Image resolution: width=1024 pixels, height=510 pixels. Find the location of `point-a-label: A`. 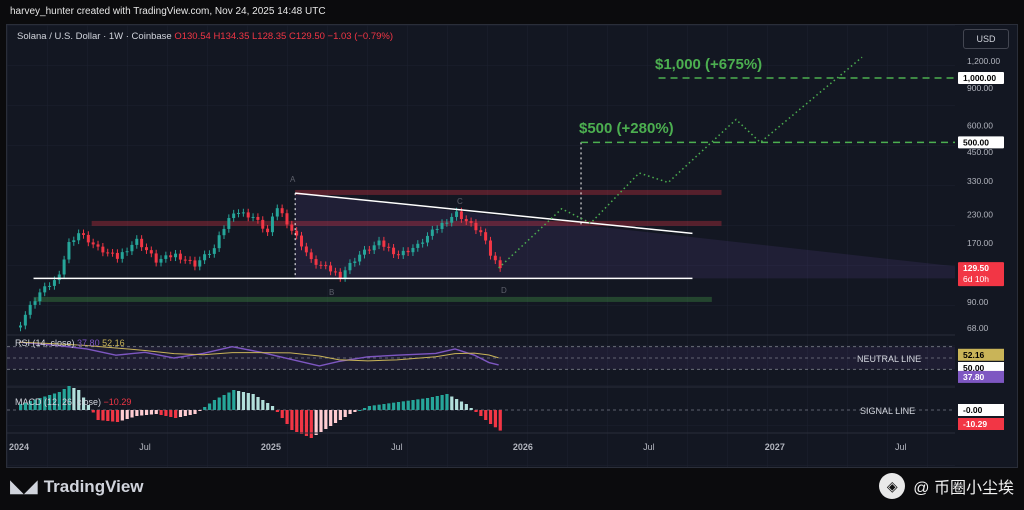

point-a-label: A is located at coordinates (293, 179).